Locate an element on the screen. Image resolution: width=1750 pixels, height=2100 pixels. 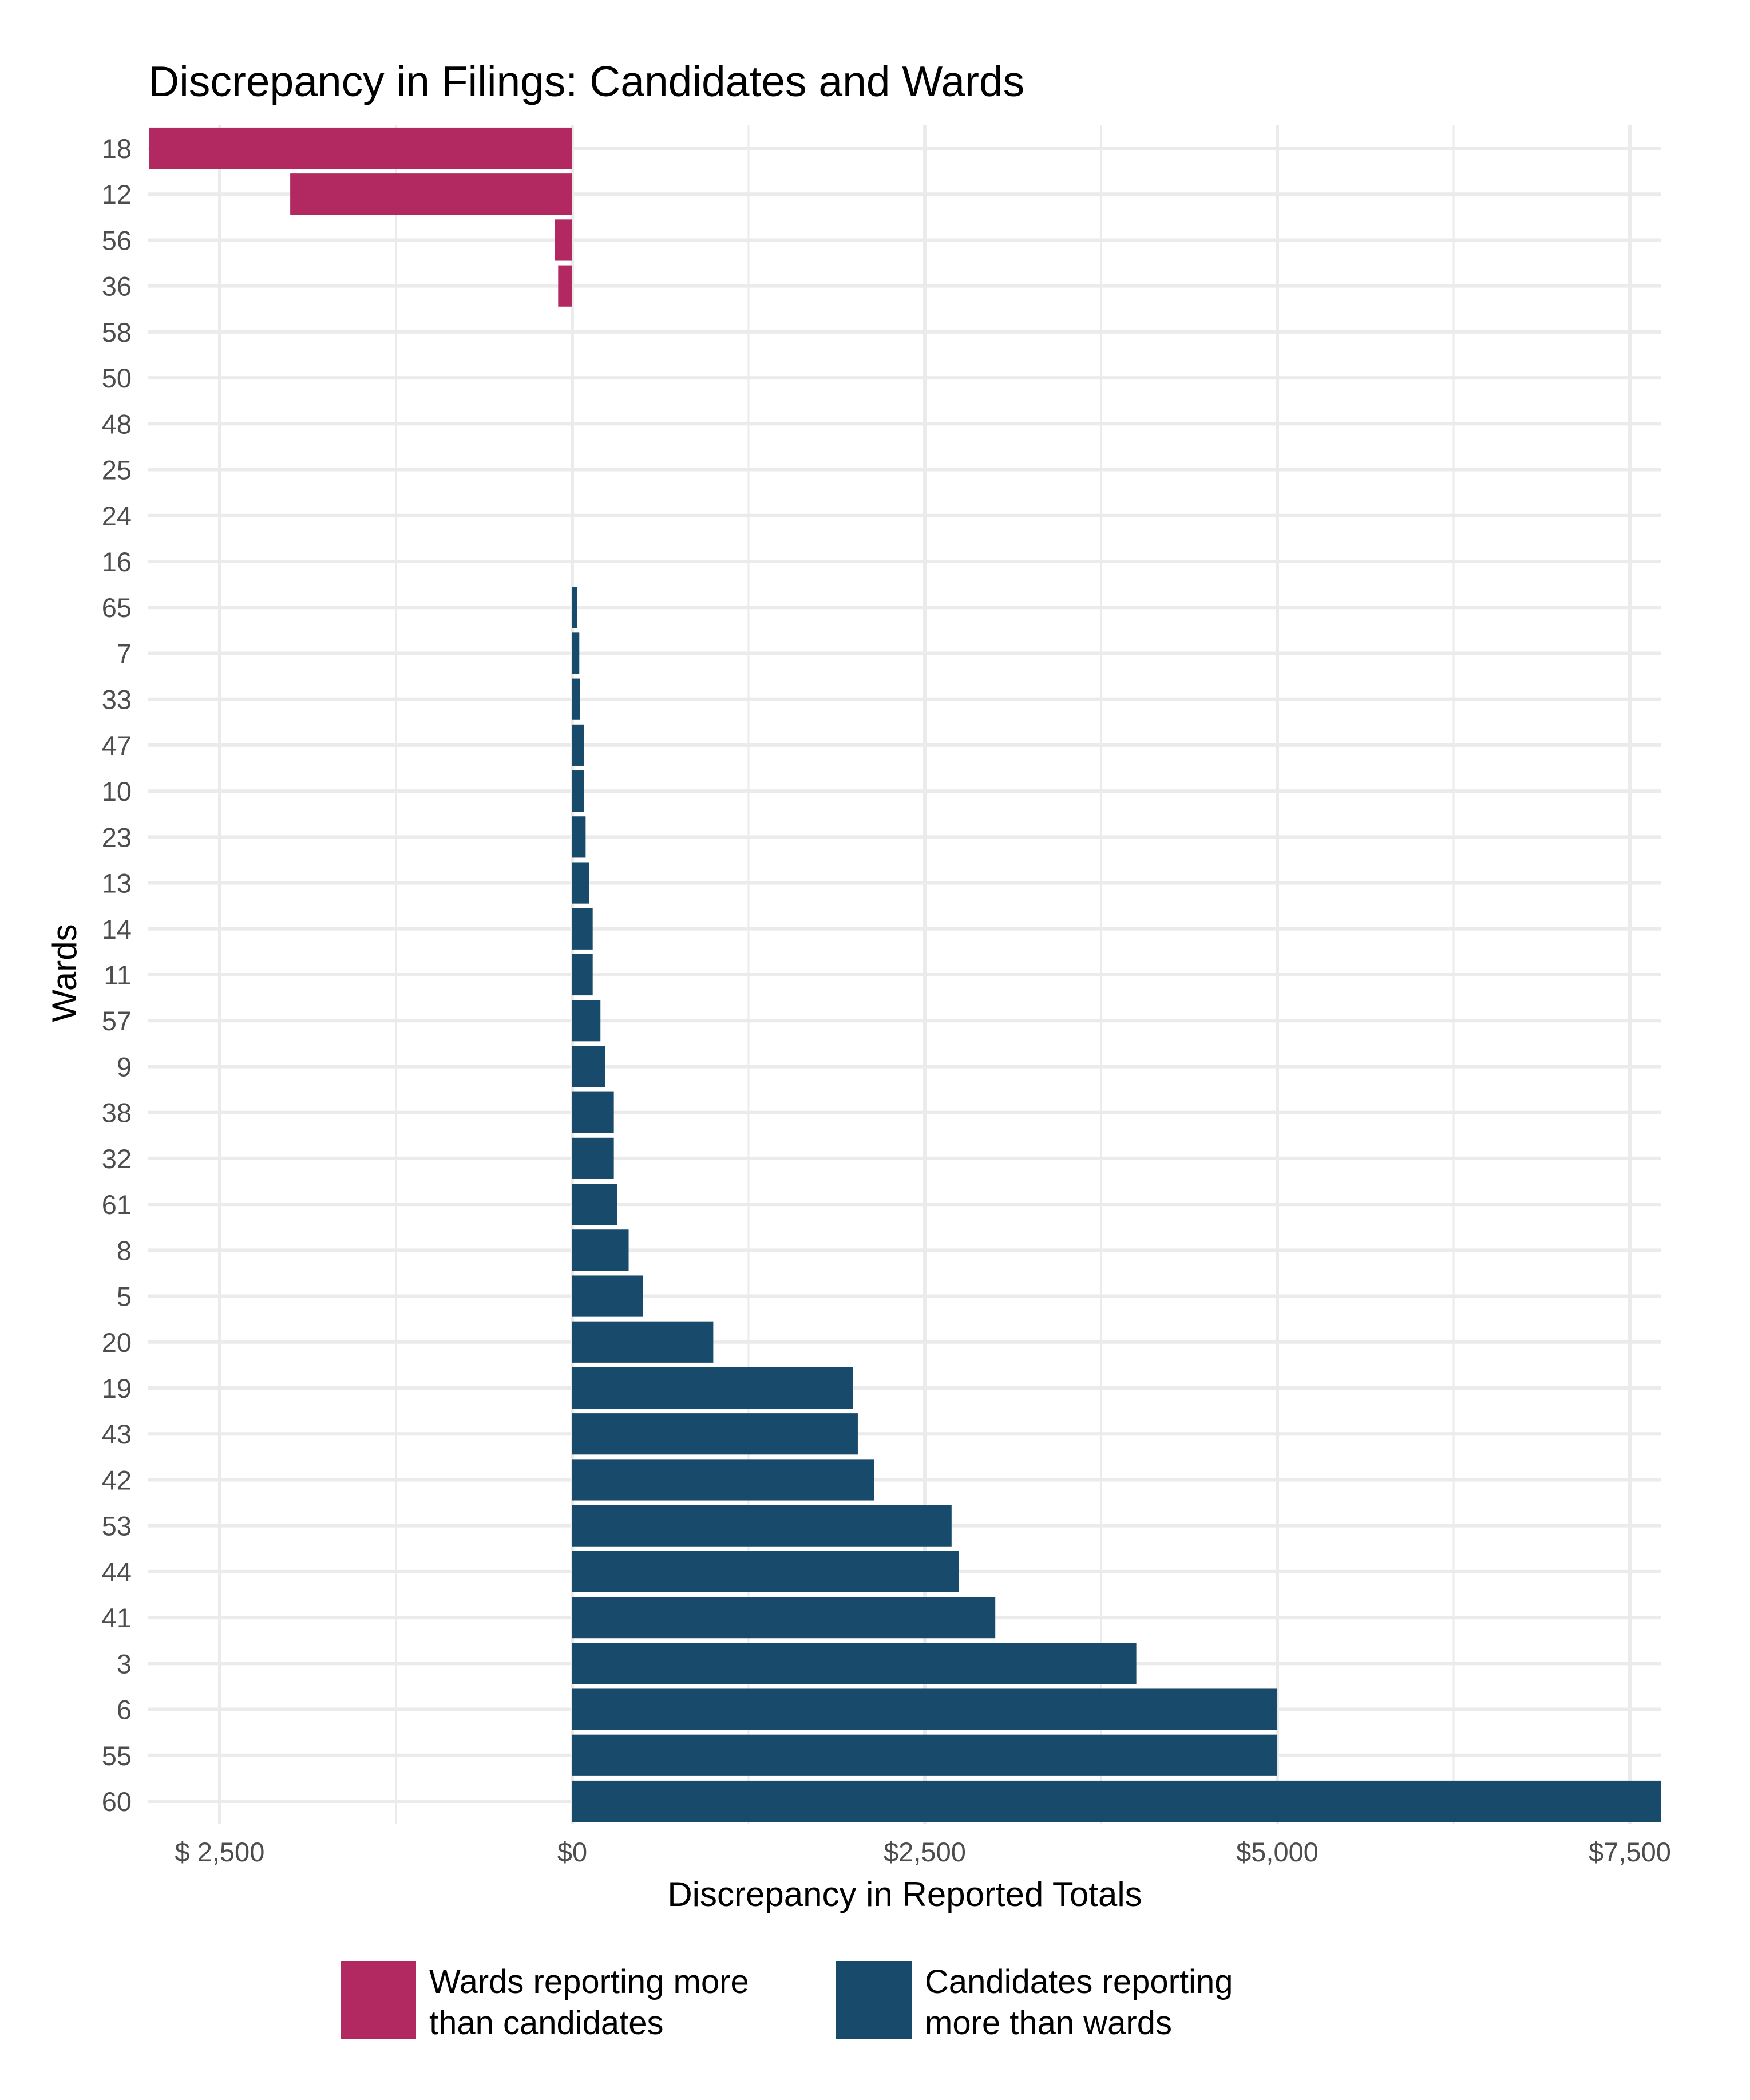
y-tick-label: 36 is located at coordinates (117, 286).